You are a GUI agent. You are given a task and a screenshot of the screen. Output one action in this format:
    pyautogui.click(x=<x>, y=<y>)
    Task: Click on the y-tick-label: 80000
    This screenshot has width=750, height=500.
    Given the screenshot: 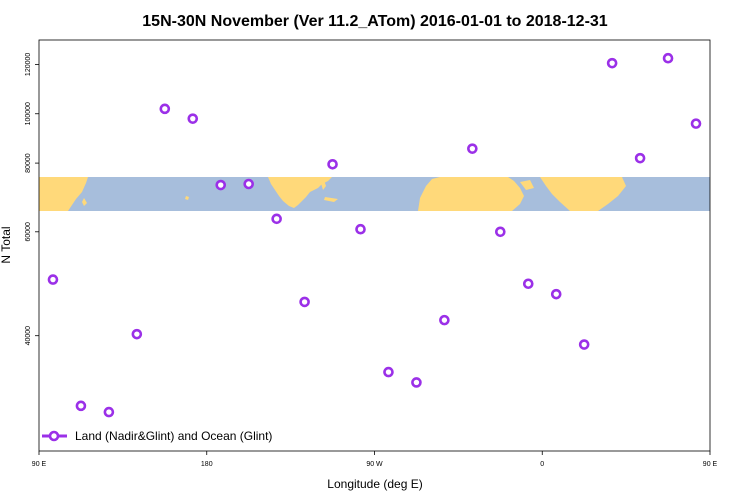 What is the action you would take?
    pyautogui.click(x=28, y=163)
    